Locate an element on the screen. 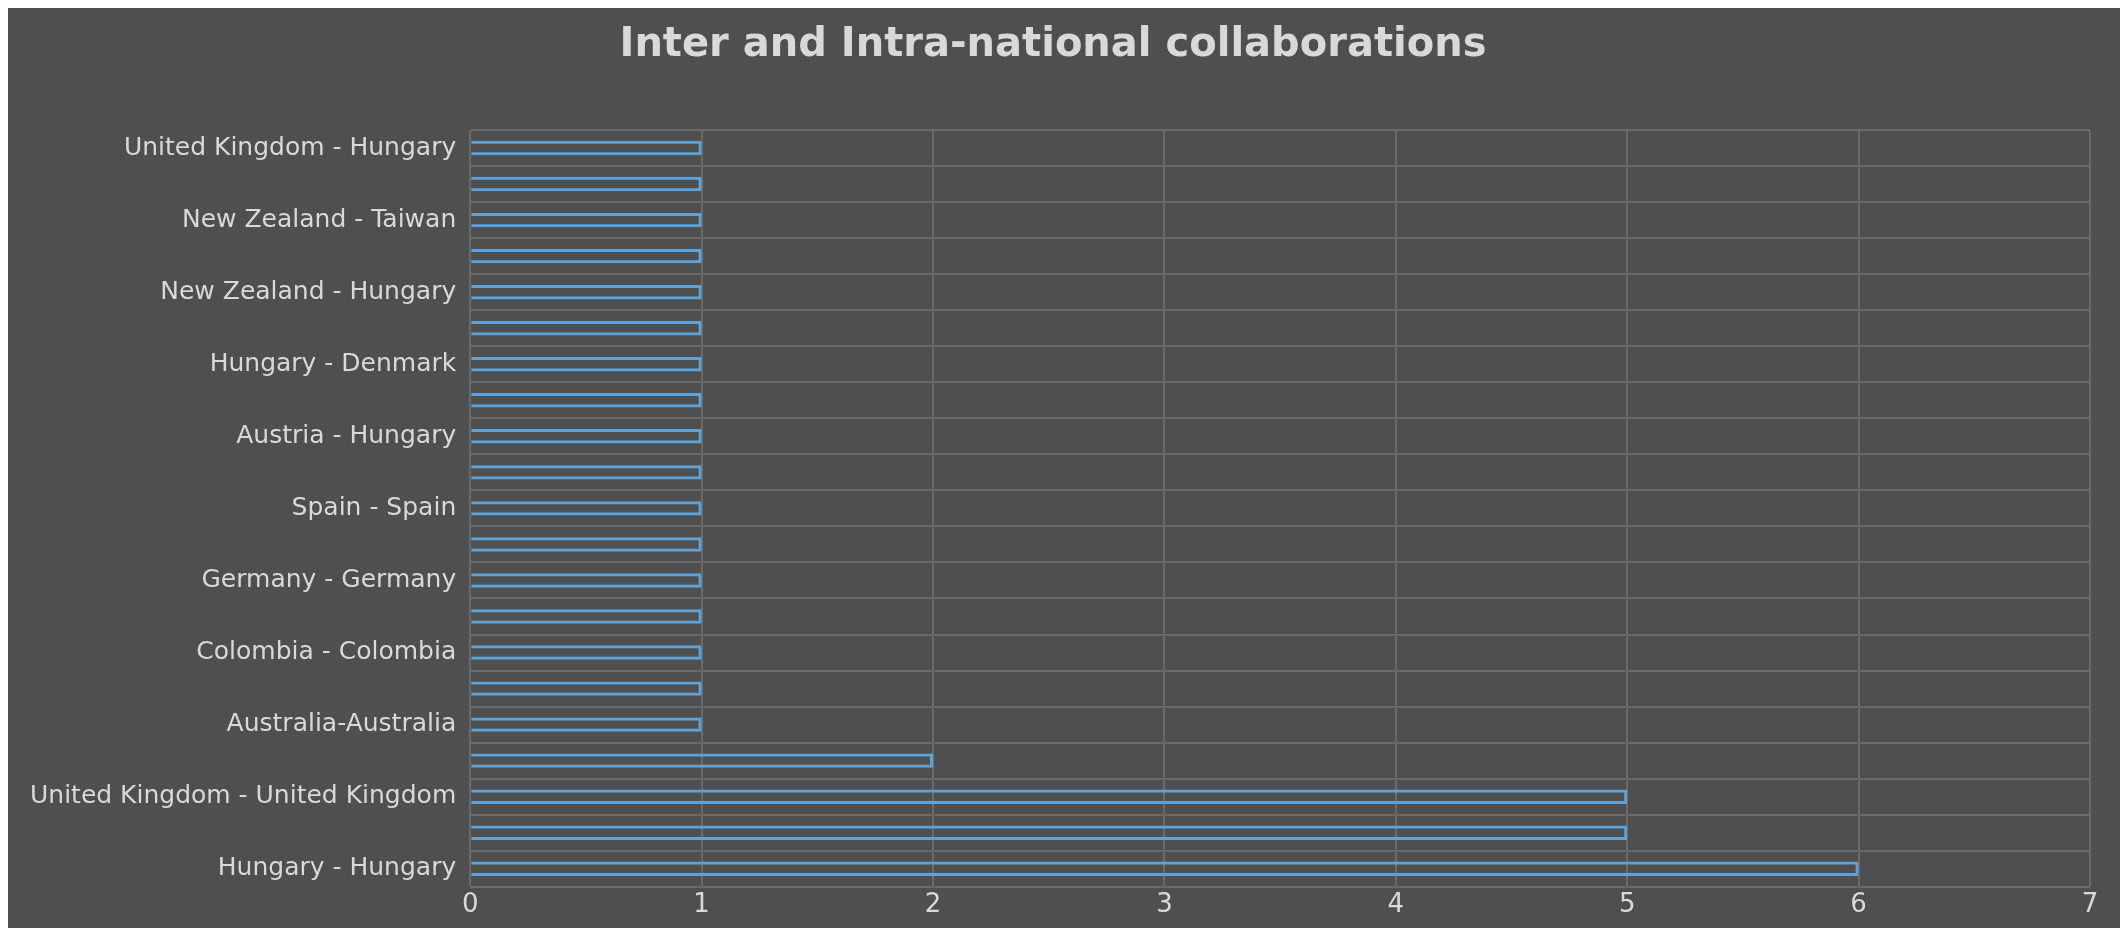 This screenshot has width=2128, height=939. x-tick-label: 1 is located at coordinates (701, 903).